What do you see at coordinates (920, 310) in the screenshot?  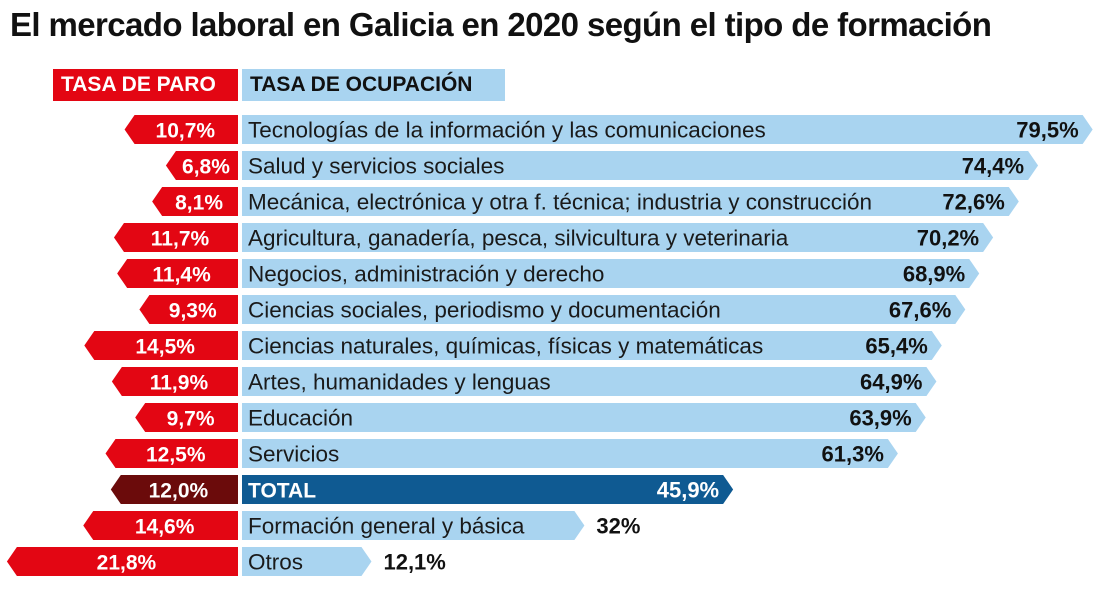 I see `ocupacion-value-label: 67,6%` at bounding box center [920, 310].